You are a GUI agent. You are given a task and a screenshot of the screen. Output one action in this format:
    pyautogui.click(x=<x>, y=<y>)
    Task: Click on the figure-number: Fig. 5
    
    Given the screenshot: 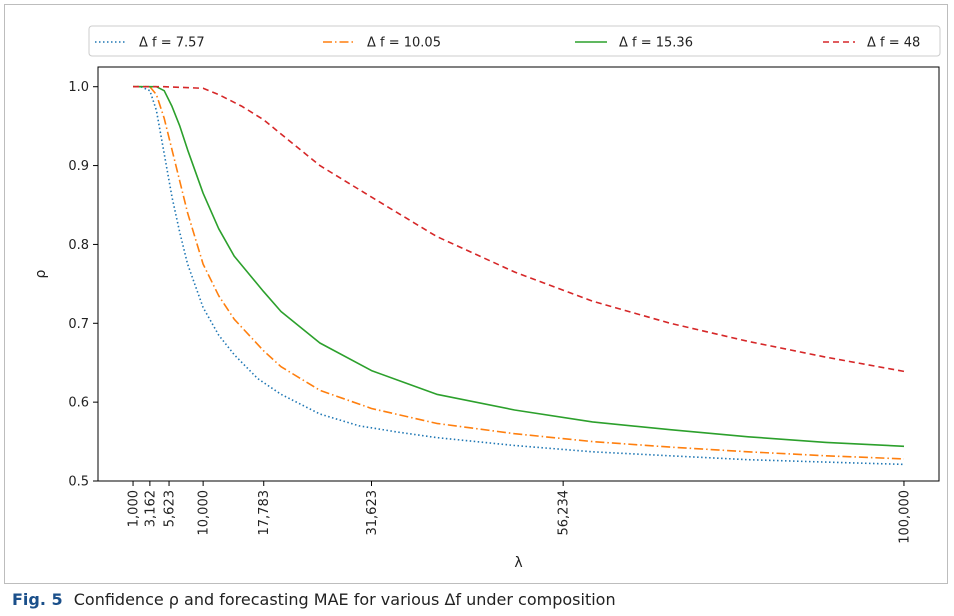 What is the action you would take?
    pyautogui.click(x=37, y=599)
    